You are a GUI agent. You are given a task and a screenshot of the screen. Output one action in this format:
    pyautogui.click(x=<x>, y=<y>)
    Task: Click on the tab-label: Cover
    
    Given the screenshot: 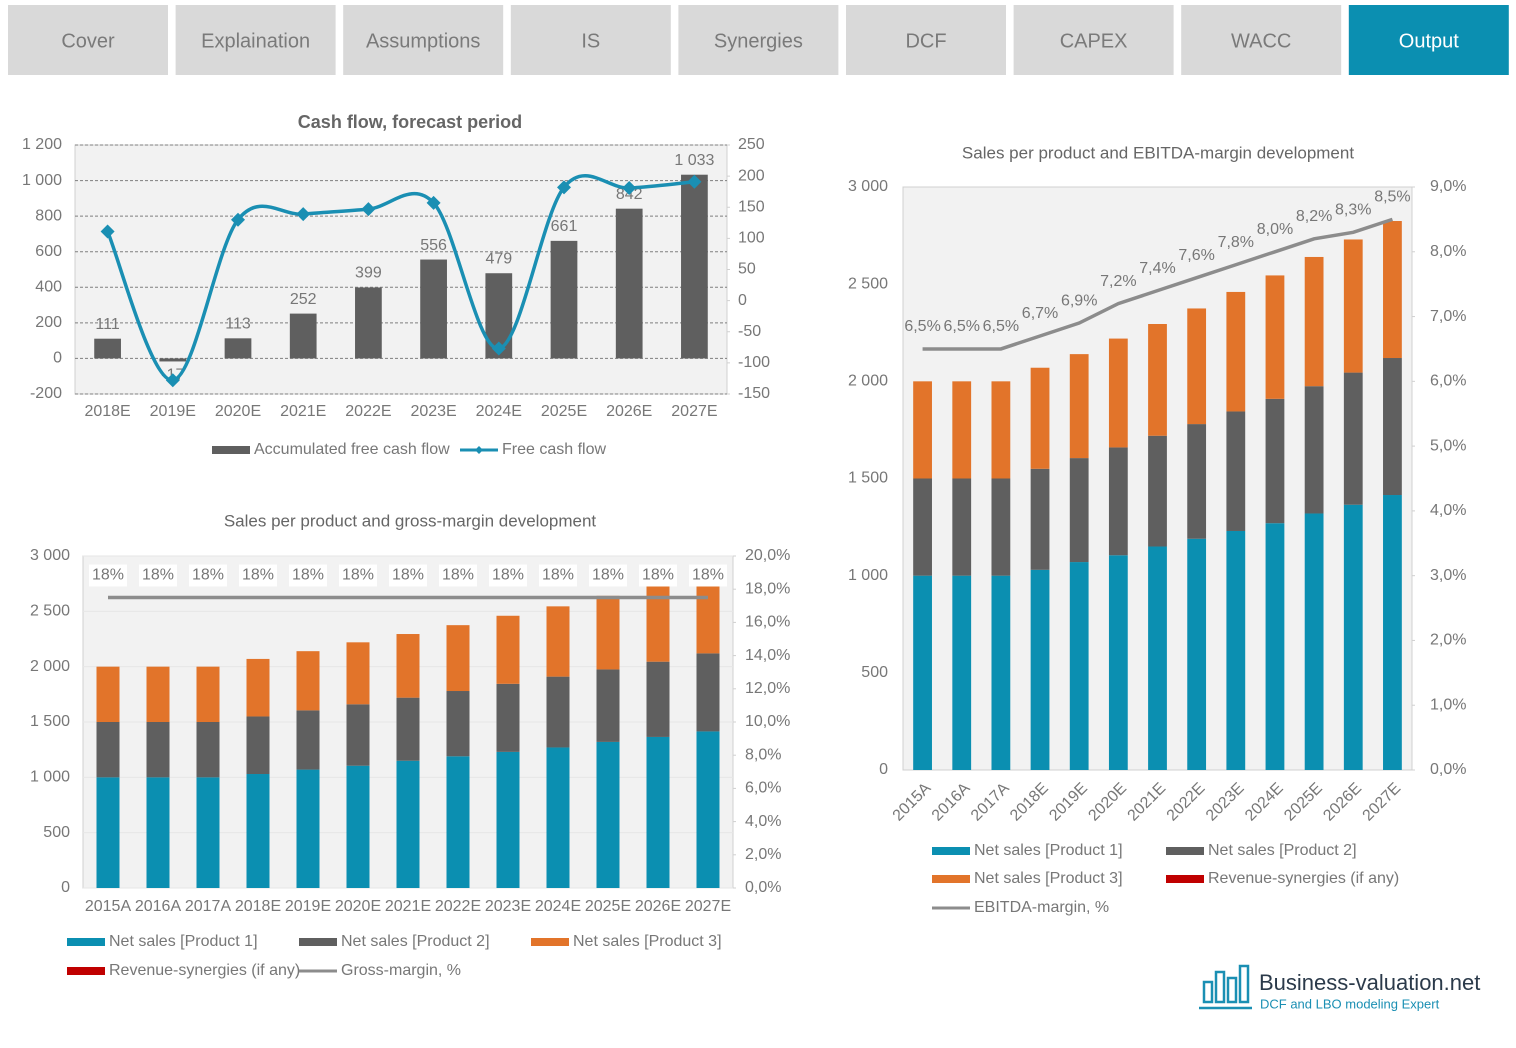 What is the action you would take?
    pyautogui.click(x=88, y=41)
    